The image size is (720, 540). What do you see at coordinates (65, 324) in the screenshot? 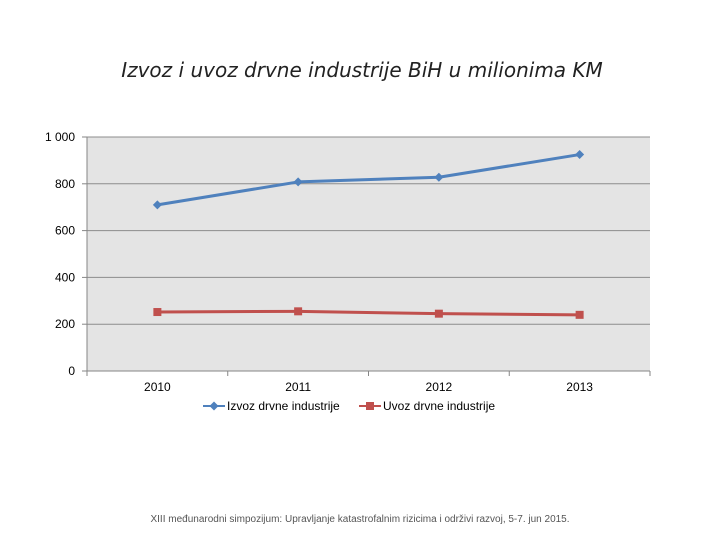
I see `y-tick-label: 200` at bounding box center [65, 324].